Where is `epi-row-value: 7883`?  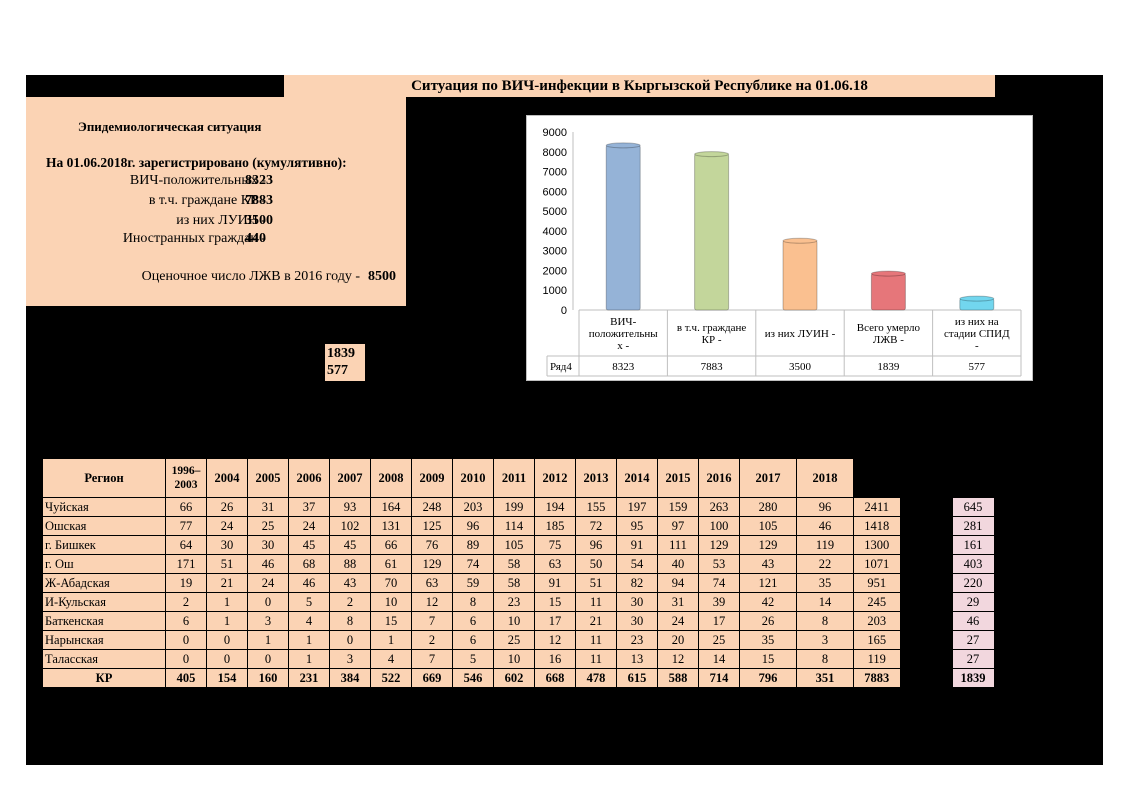
epi-row-value: 7883 is located at coordinates (259, 200).